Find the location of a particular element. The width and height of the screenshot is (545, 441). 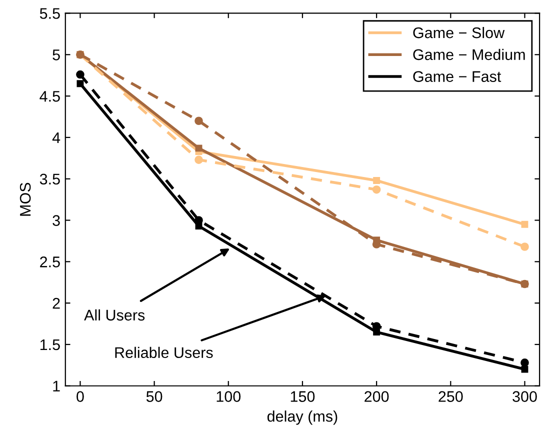

legend-label: Game − Fast is located at coordinates (457, 76).